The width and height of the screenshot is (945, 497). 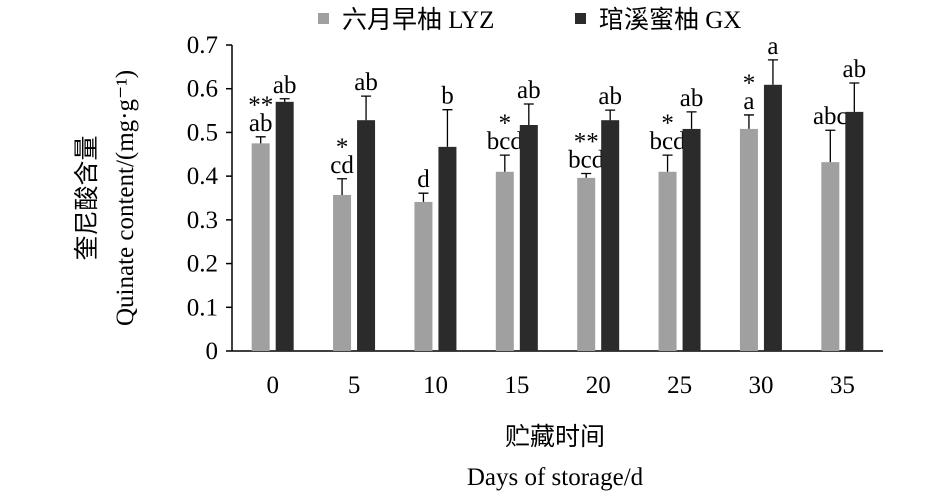 What do you see at coordinates (202, 45) in the screenshot?
I see `y-tick-label: 0.7` at bounding box center [202, 45].